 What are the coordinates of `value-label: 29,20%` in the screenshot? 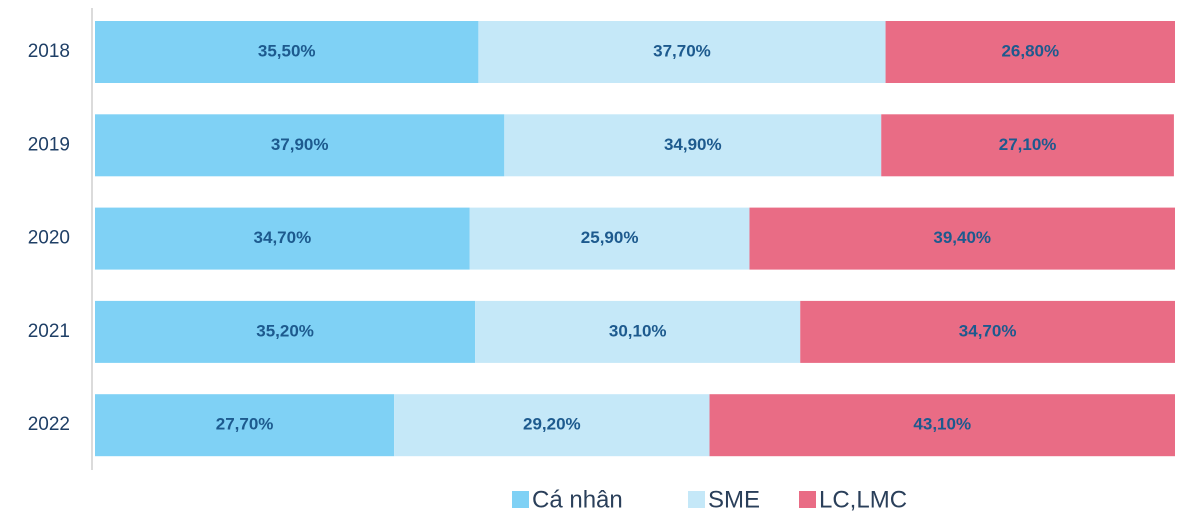 It's located at (552, 424).